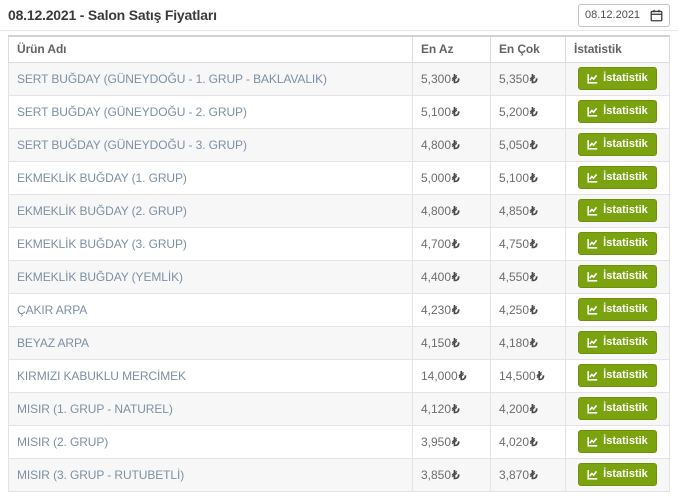 Image resolution: width=678 pixels, height=504 pixels. What do you see at coordinates (210, 408) in the screenshot?
I see `product-name: MISIR (1. GRUP - NATUREL)` at bounding box center [210, 408].